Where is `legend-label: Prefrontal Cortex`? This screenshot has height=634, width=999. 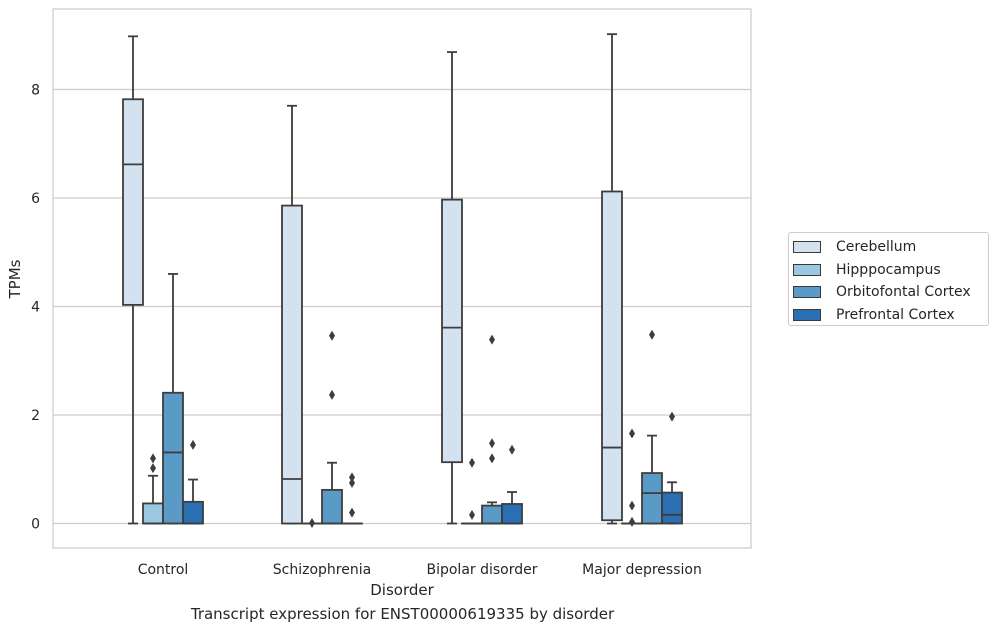 legend-label: Prefrontal Cortex is located at coordinates (895, 314).